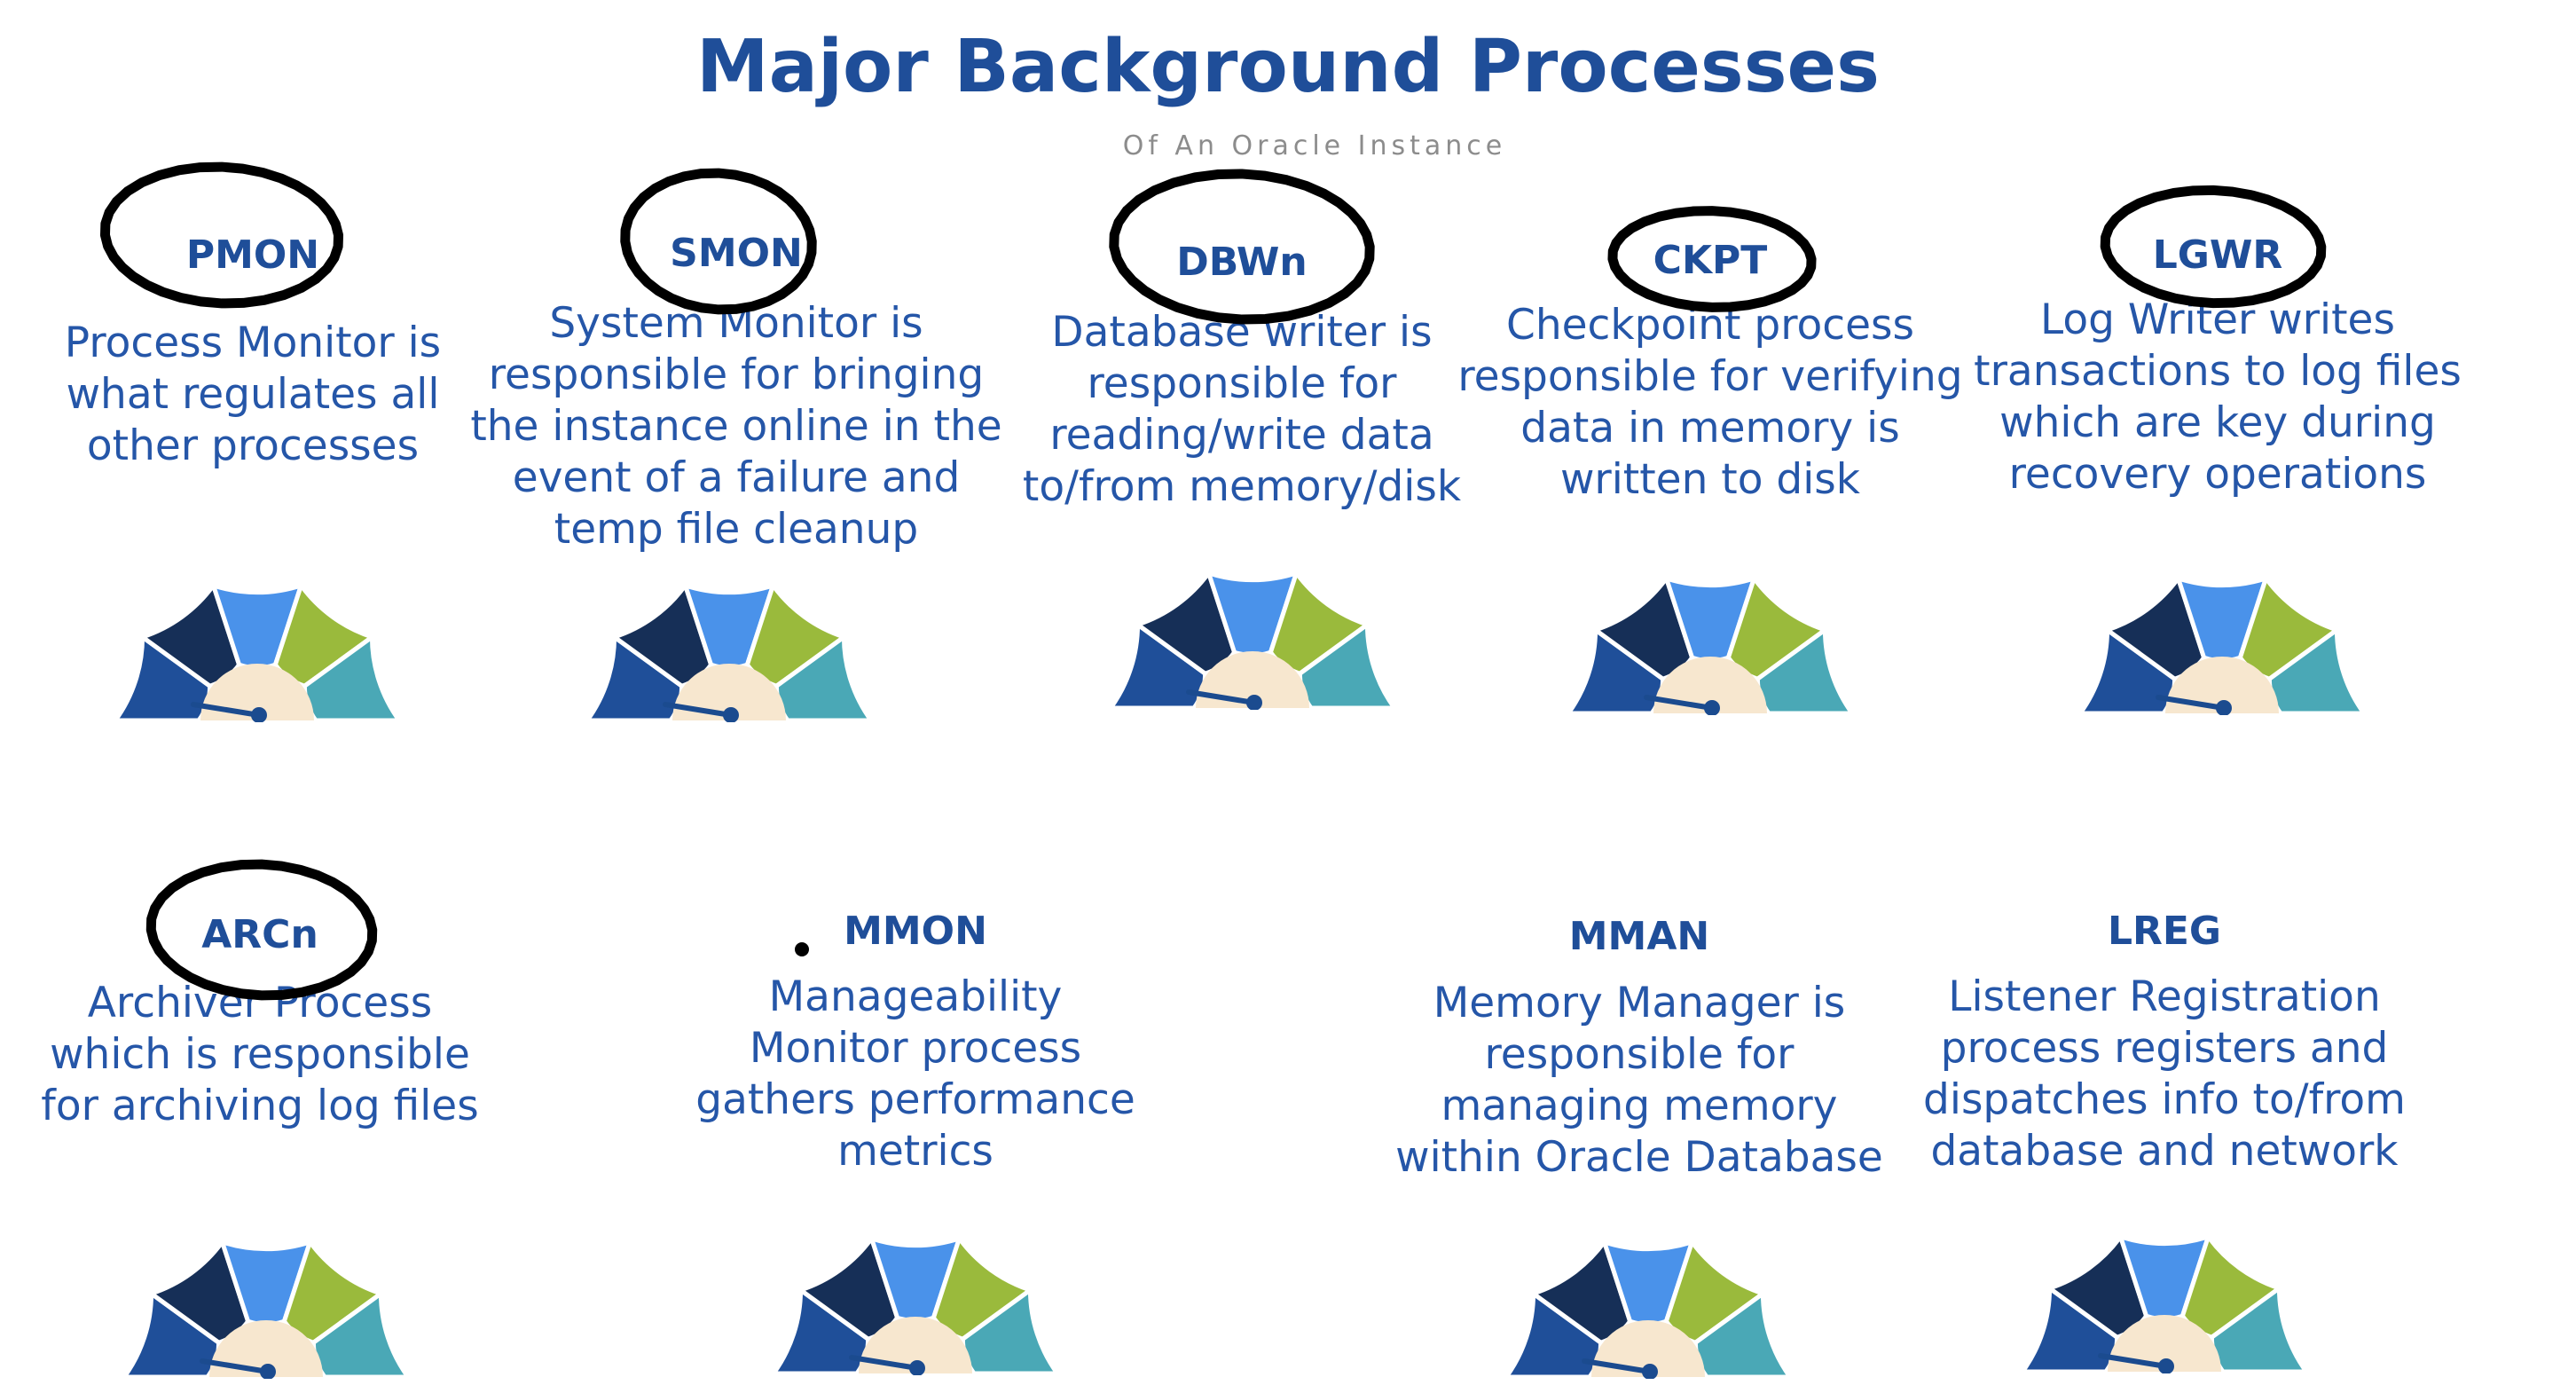 The width and height of the screenshot is (2576, 1393). I want to click on annotation-circle-pmon, so click(221, 235).